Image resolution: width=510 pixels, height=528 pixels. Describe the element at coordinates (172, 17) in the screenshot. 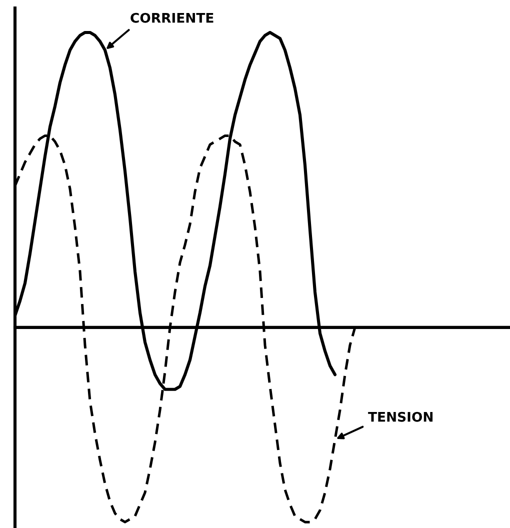

I see `text: CORRIENTE` at that location.